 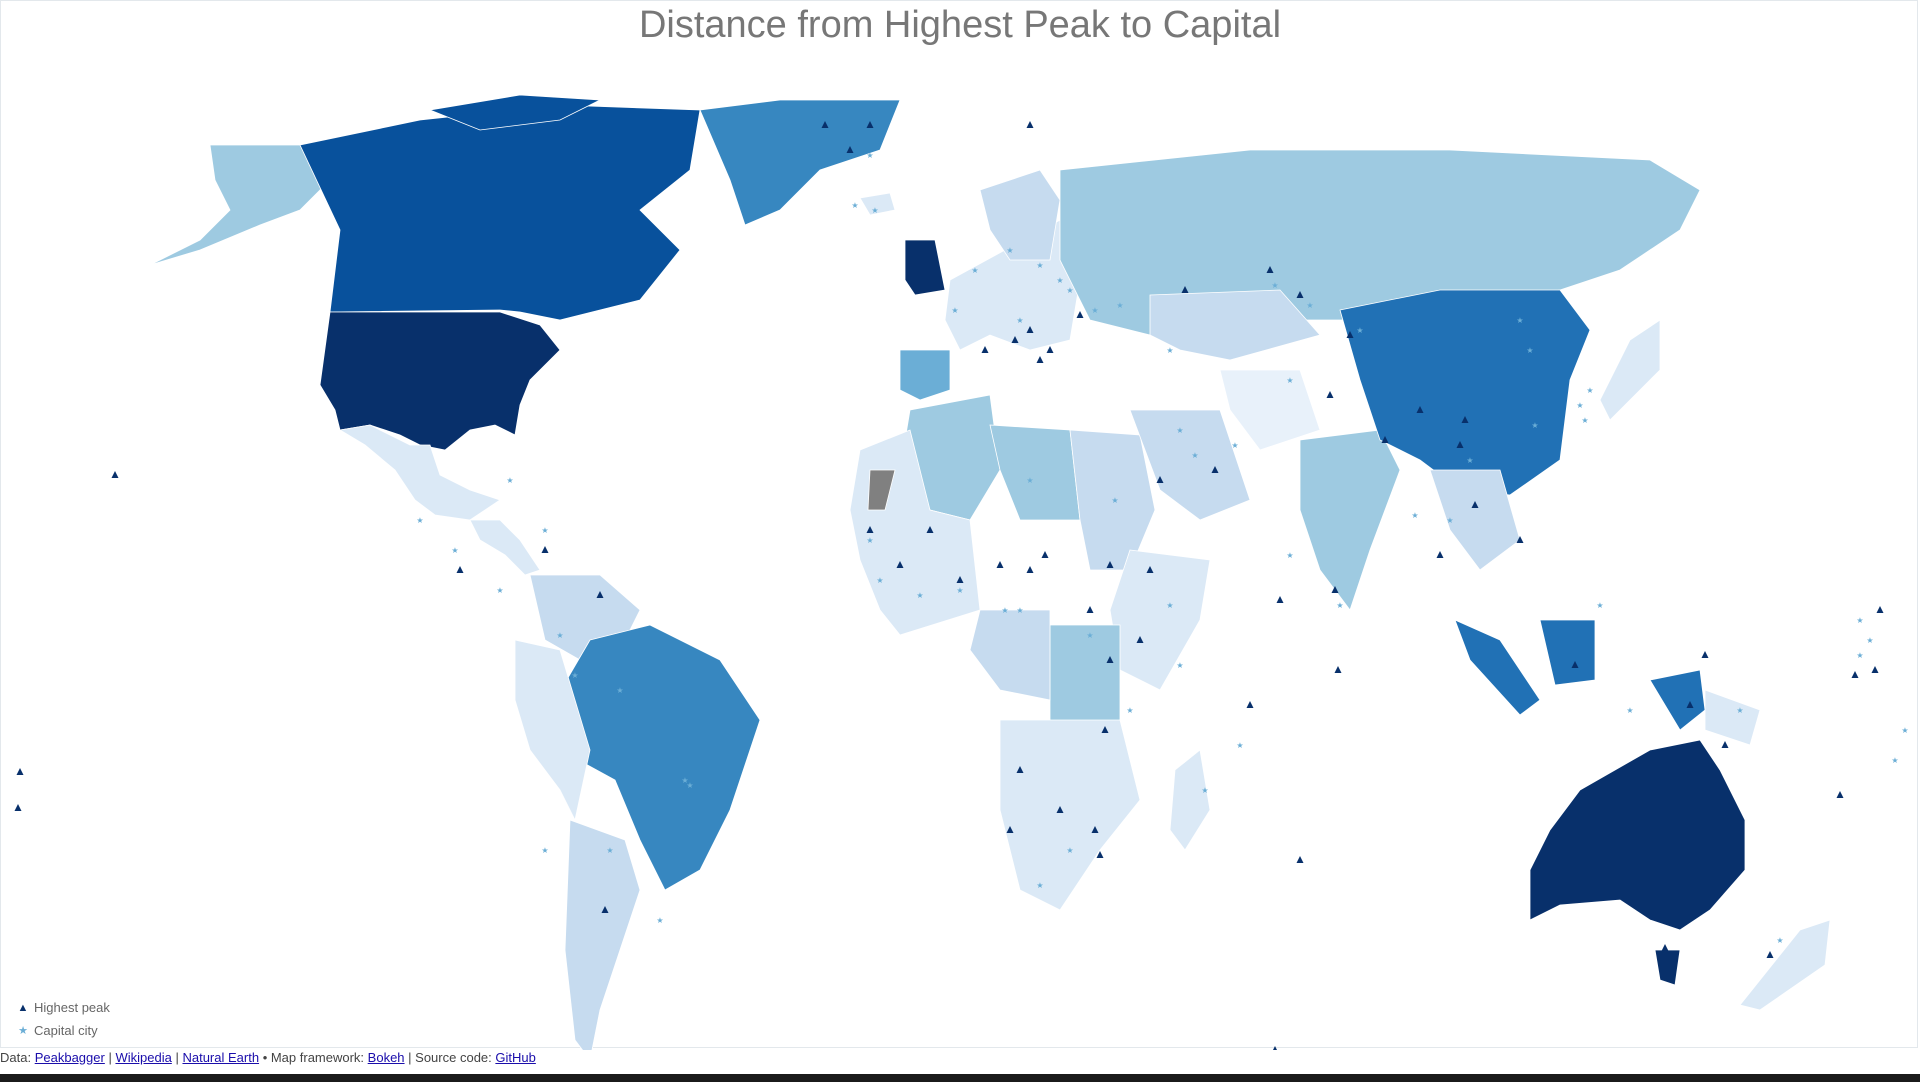 I want to click on country-tasmania, so click(x=1667, y=967).